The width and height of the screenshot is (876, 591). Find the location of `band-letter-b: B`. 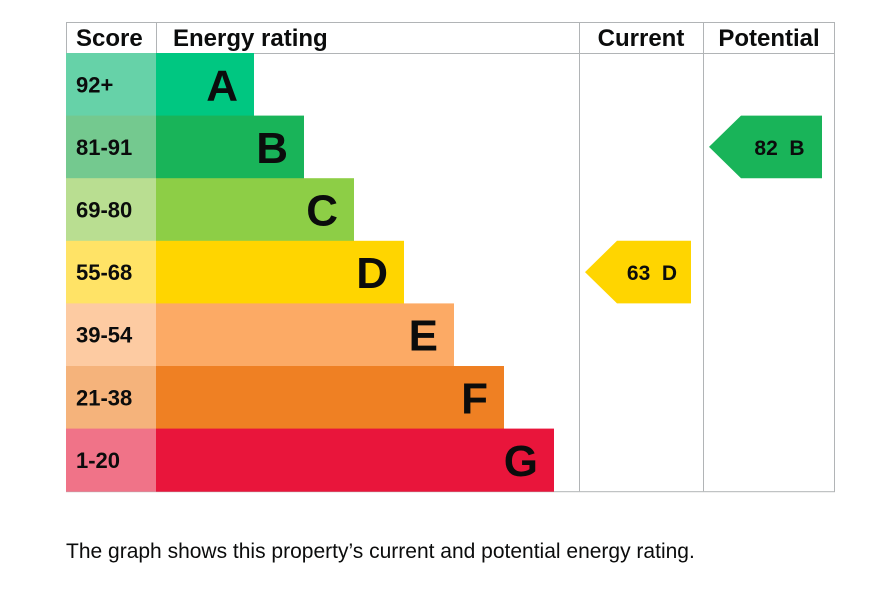

band-letter-b: B is located at coordinates (272, 148).